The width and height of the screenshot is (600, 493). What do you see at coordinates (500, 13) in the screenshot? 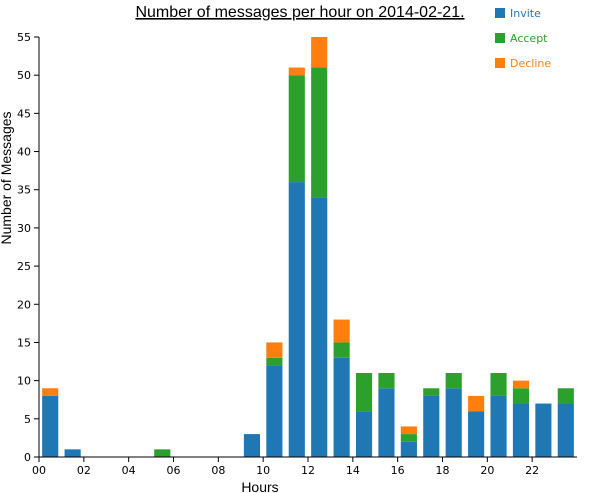
I see `legend-swatch-invite` at bounding box center [500, 13].